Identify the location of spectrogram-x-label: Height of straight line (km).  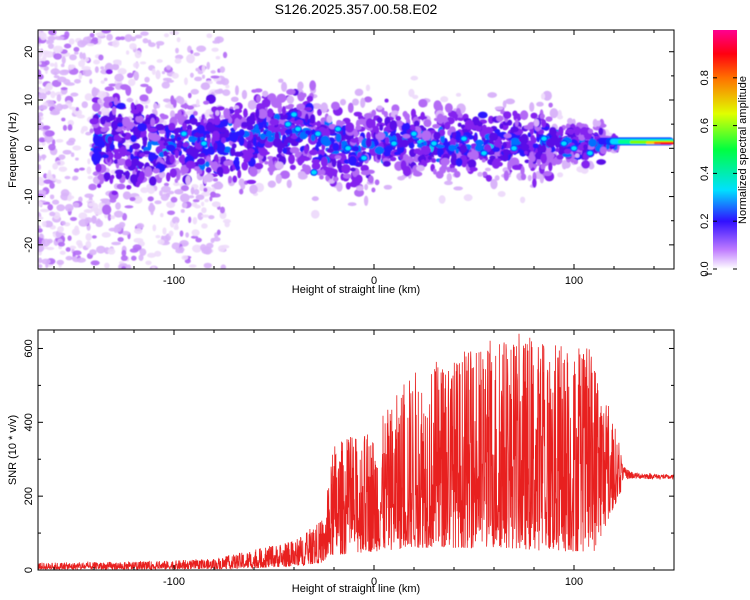
(356, 290).